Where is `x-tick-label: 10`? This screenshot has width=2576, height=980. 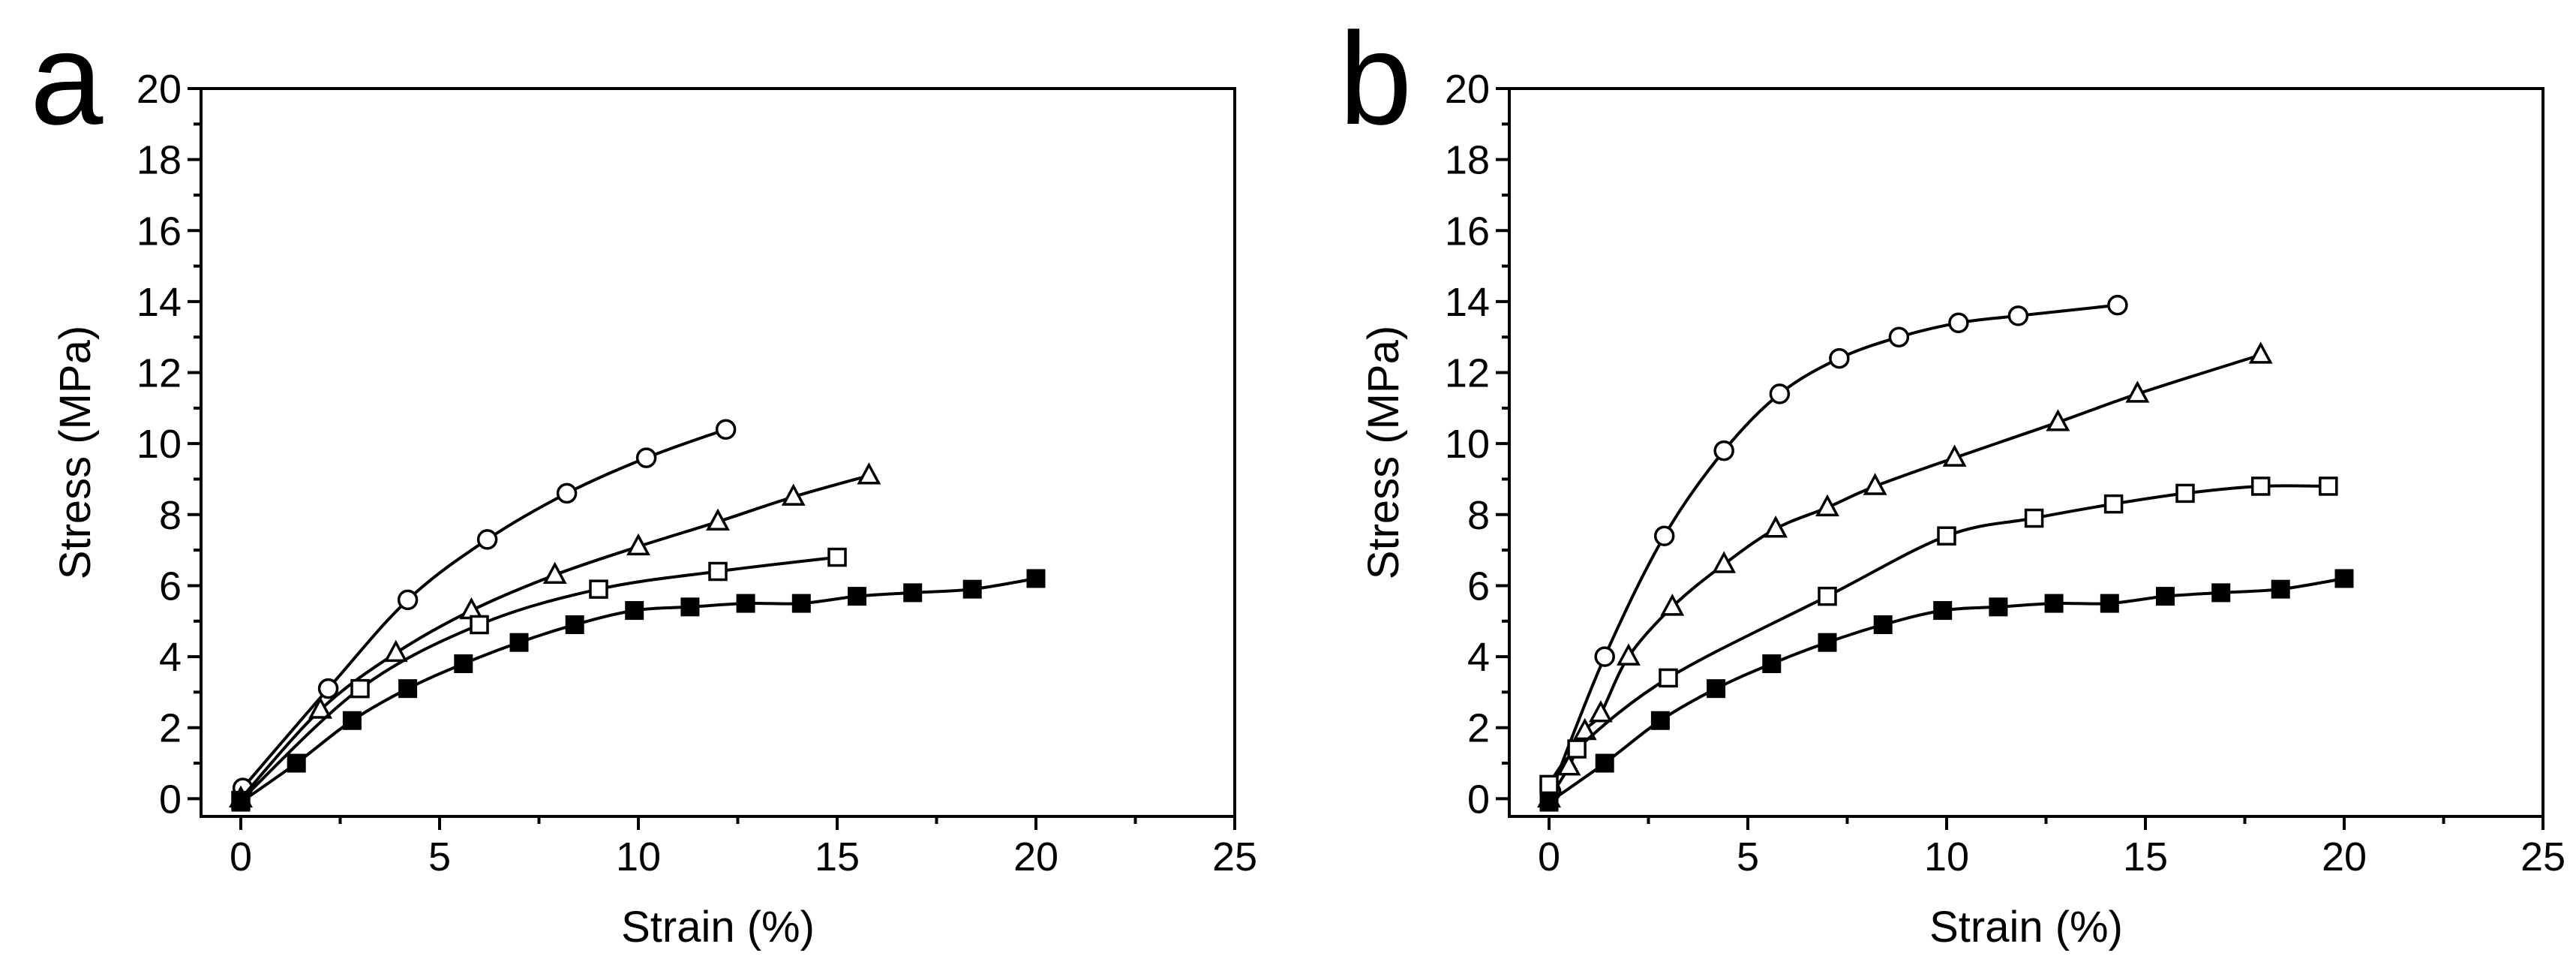 x-tick-label: 10 is located at coordinates (638, 856).